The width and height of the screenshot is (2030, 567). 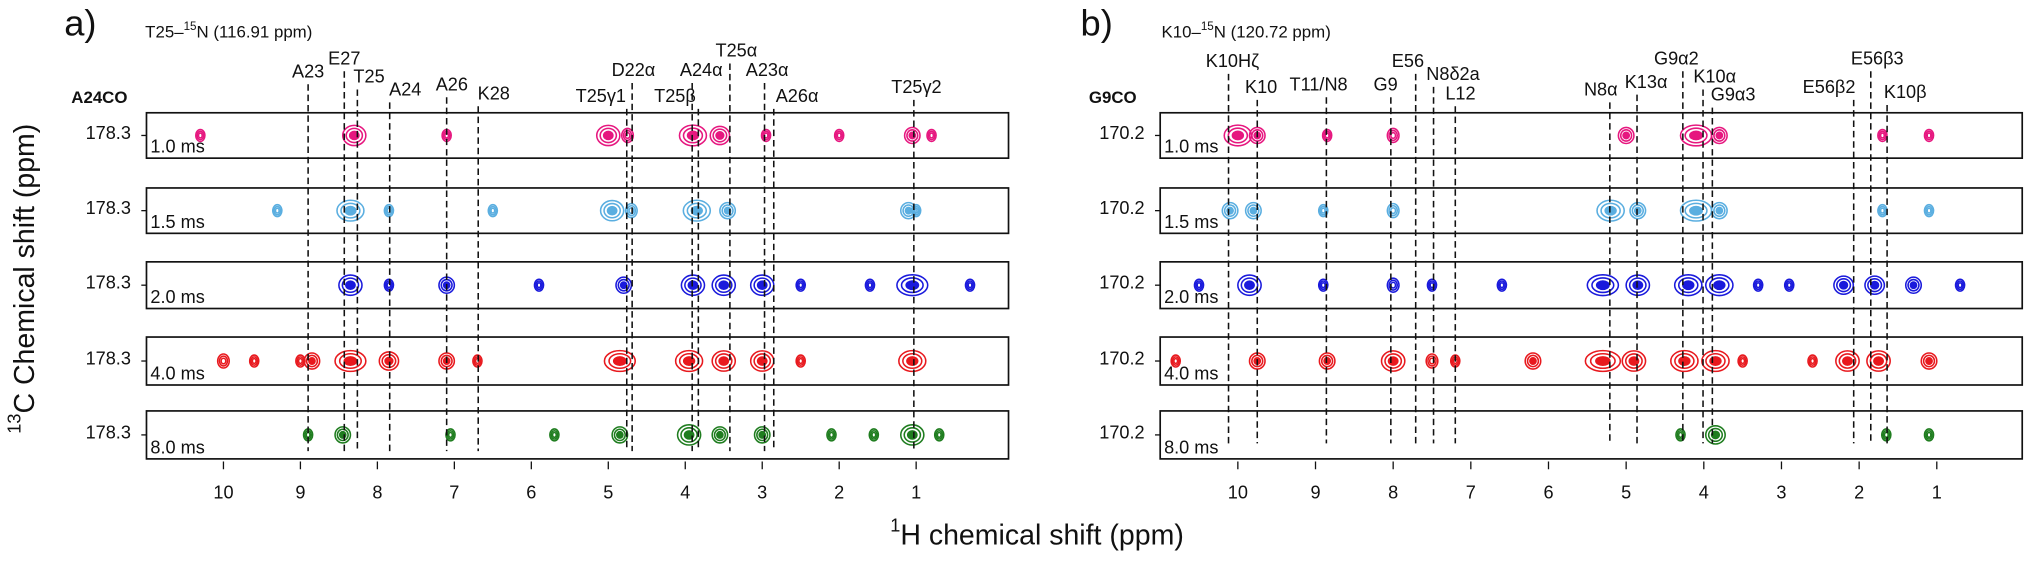 What do you see at coordinates (675, 96) in the screenshot?
I see `assignment-label: T25β` at bounding box center [675, 96].